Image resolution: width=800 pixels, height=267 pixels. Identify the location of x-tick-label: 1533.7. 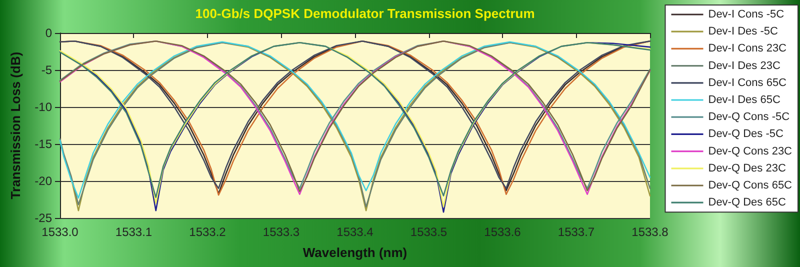
(576, 232).